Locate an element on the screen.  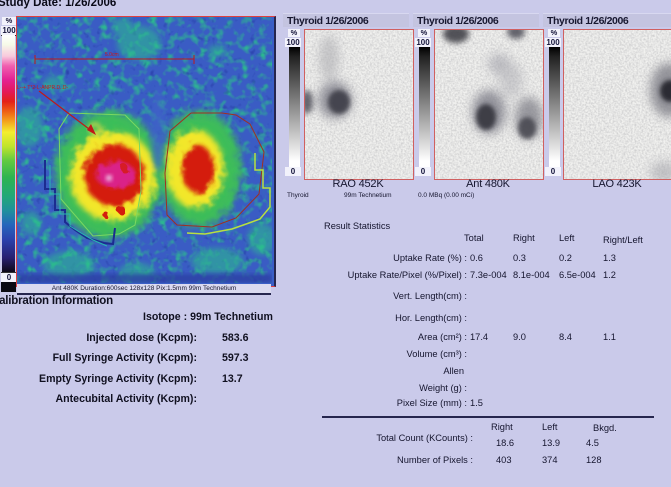
svg-text: 5.0cm is located at coordinates (112, 55).